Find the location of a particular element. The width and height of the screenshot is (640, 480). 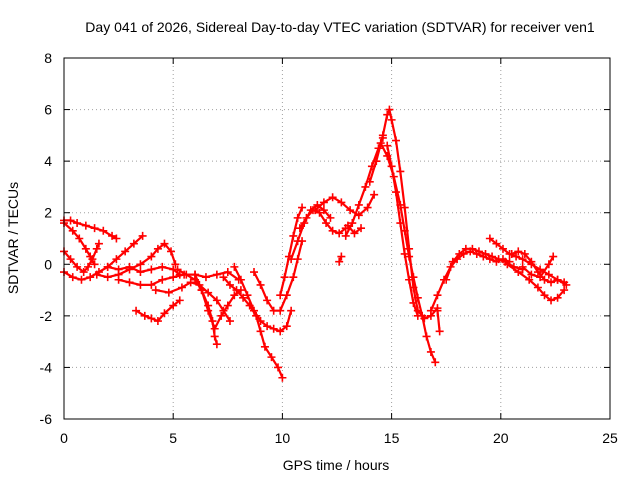

y-tick-label: 2 is located at coordinates (48, 213).